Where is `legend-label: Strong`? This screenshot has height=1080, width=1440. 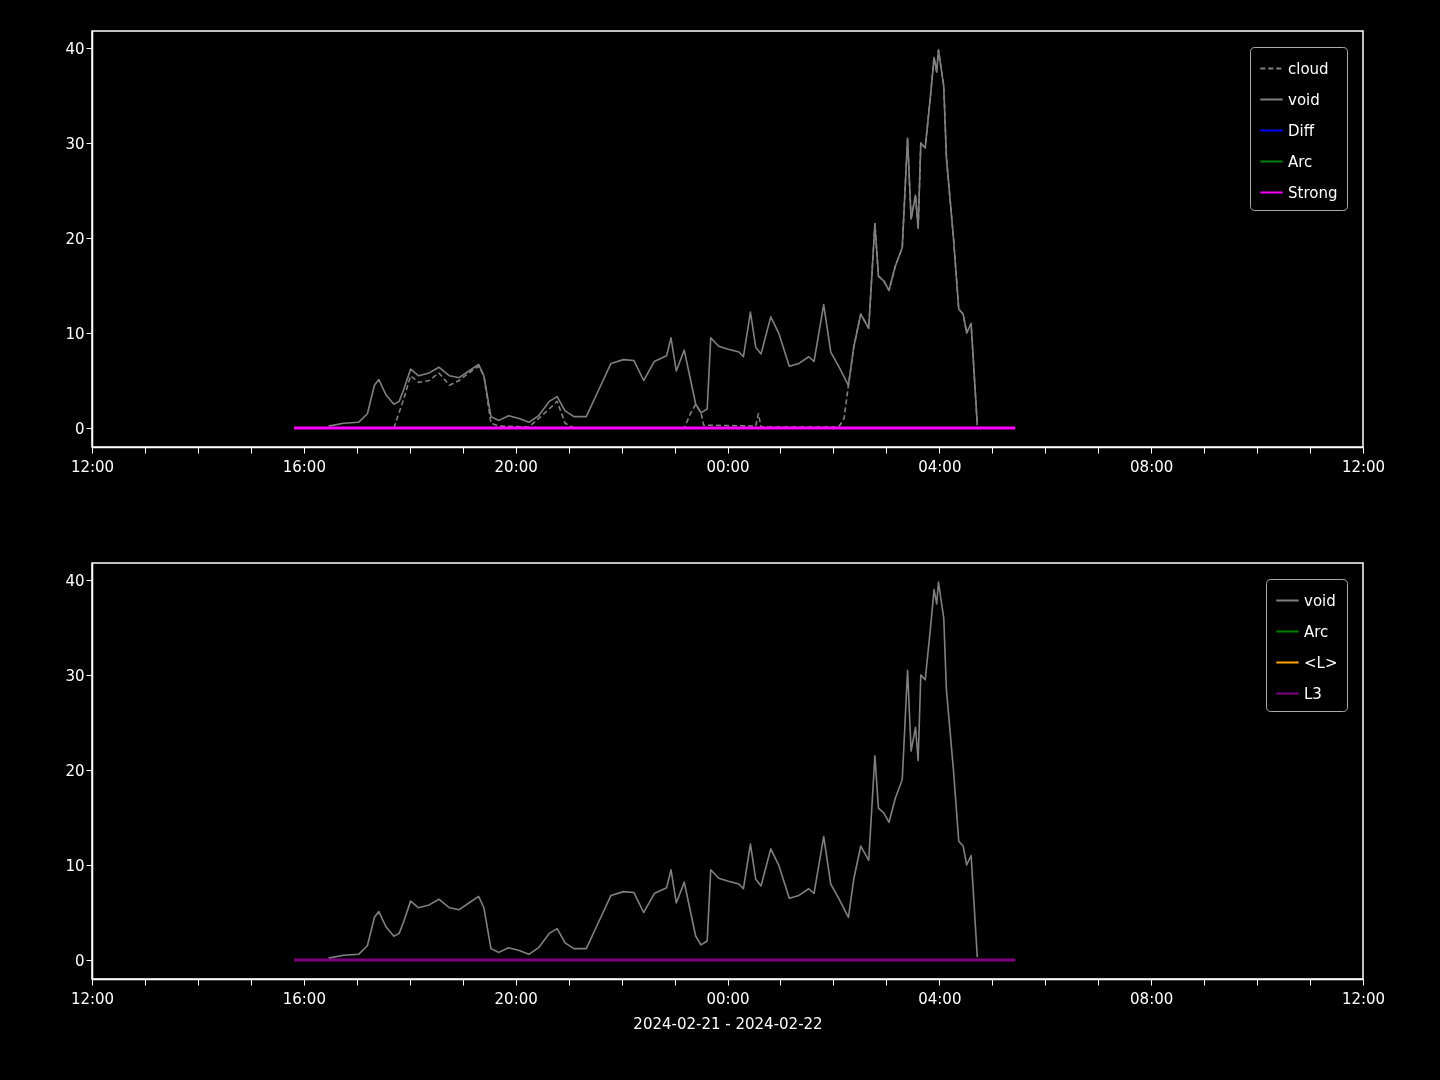 legend-label: Strong is located at coordinates (1313, 192).